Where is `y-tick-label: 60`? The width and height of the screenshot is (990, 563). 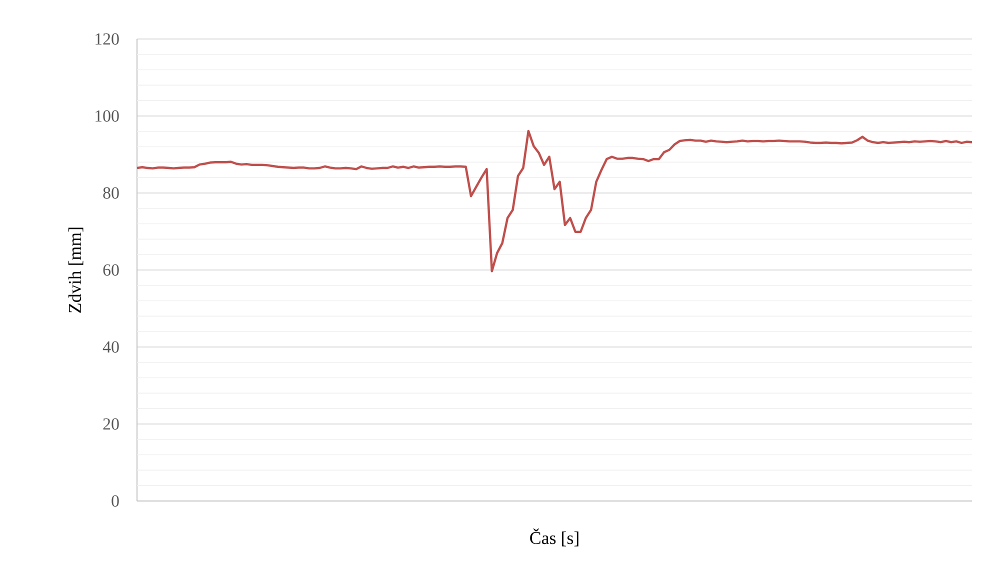
y-tick-label: 60 is located at coordinates (111, 270).